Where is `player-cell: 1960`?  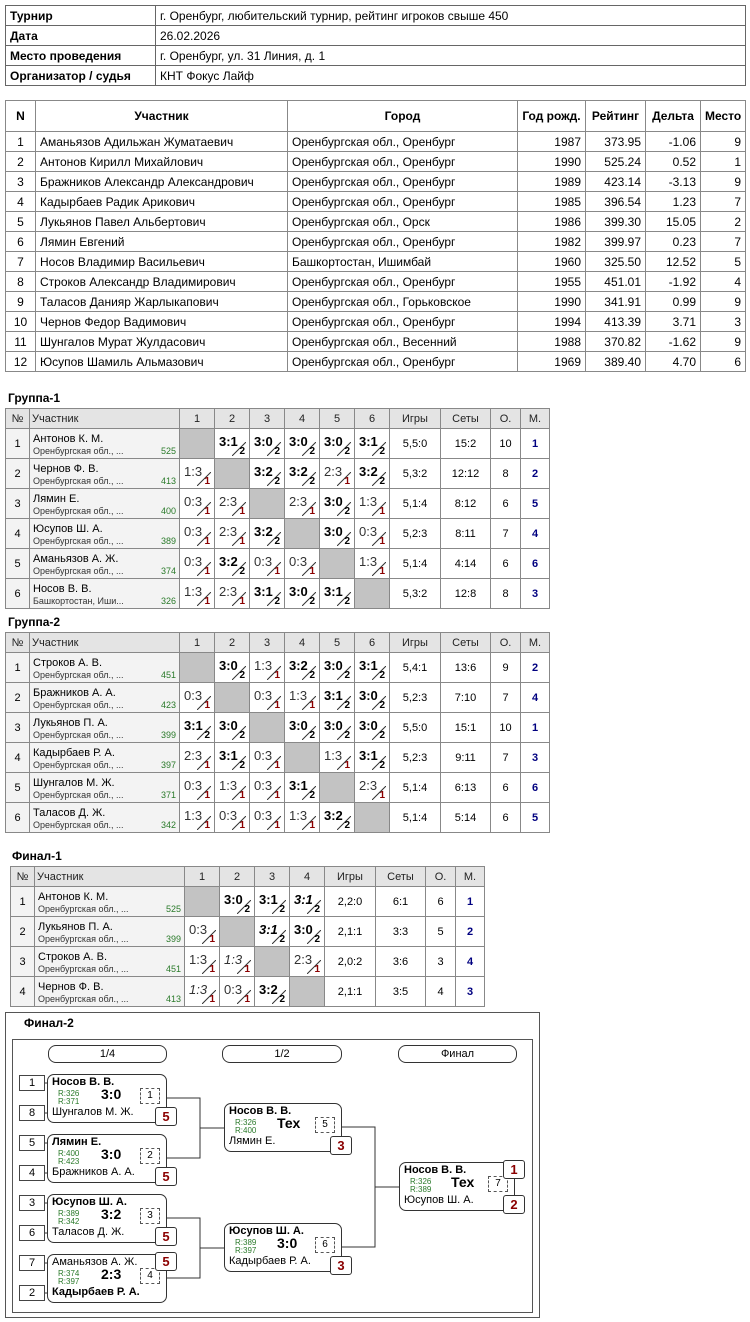 player-cell: 1960 is located at coordinates (551, 261).